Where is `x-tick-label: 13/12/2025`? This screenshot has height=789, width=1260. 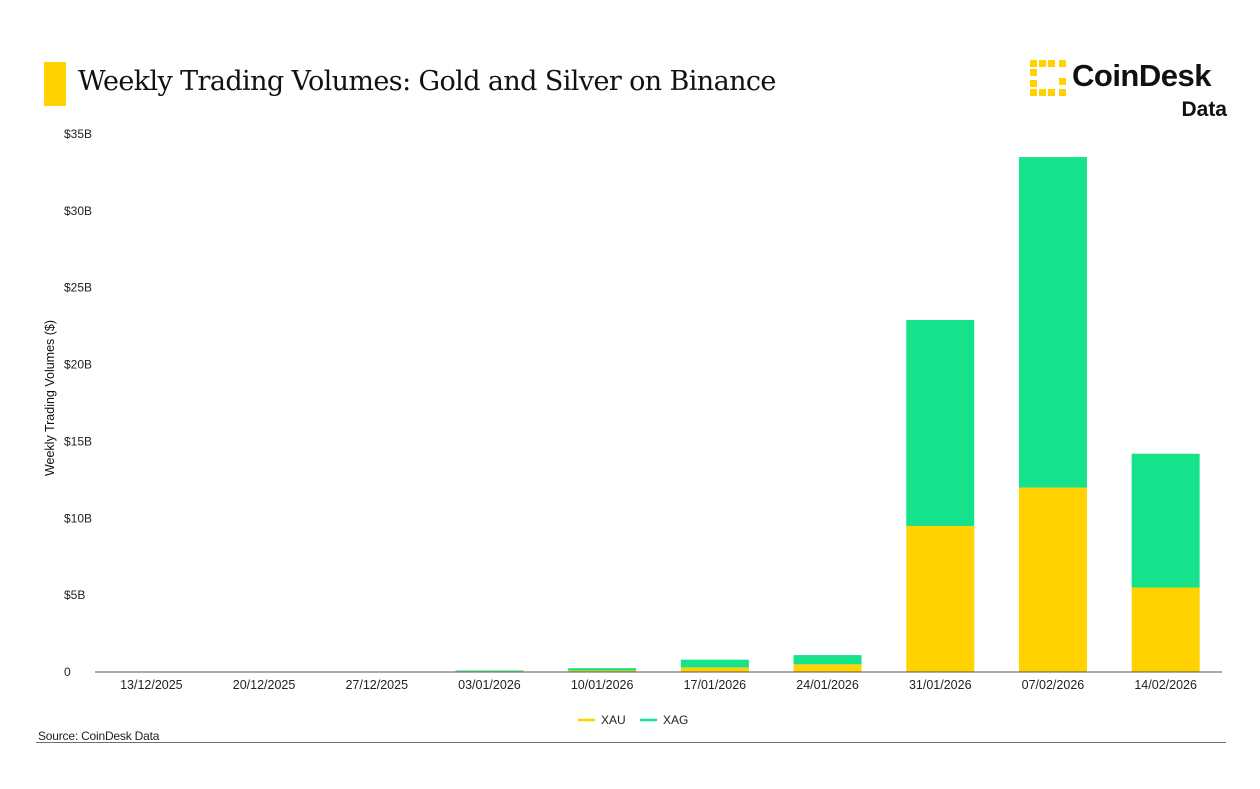
x-tick-label: 13/12/2025 is located at coordinates (151, 685).